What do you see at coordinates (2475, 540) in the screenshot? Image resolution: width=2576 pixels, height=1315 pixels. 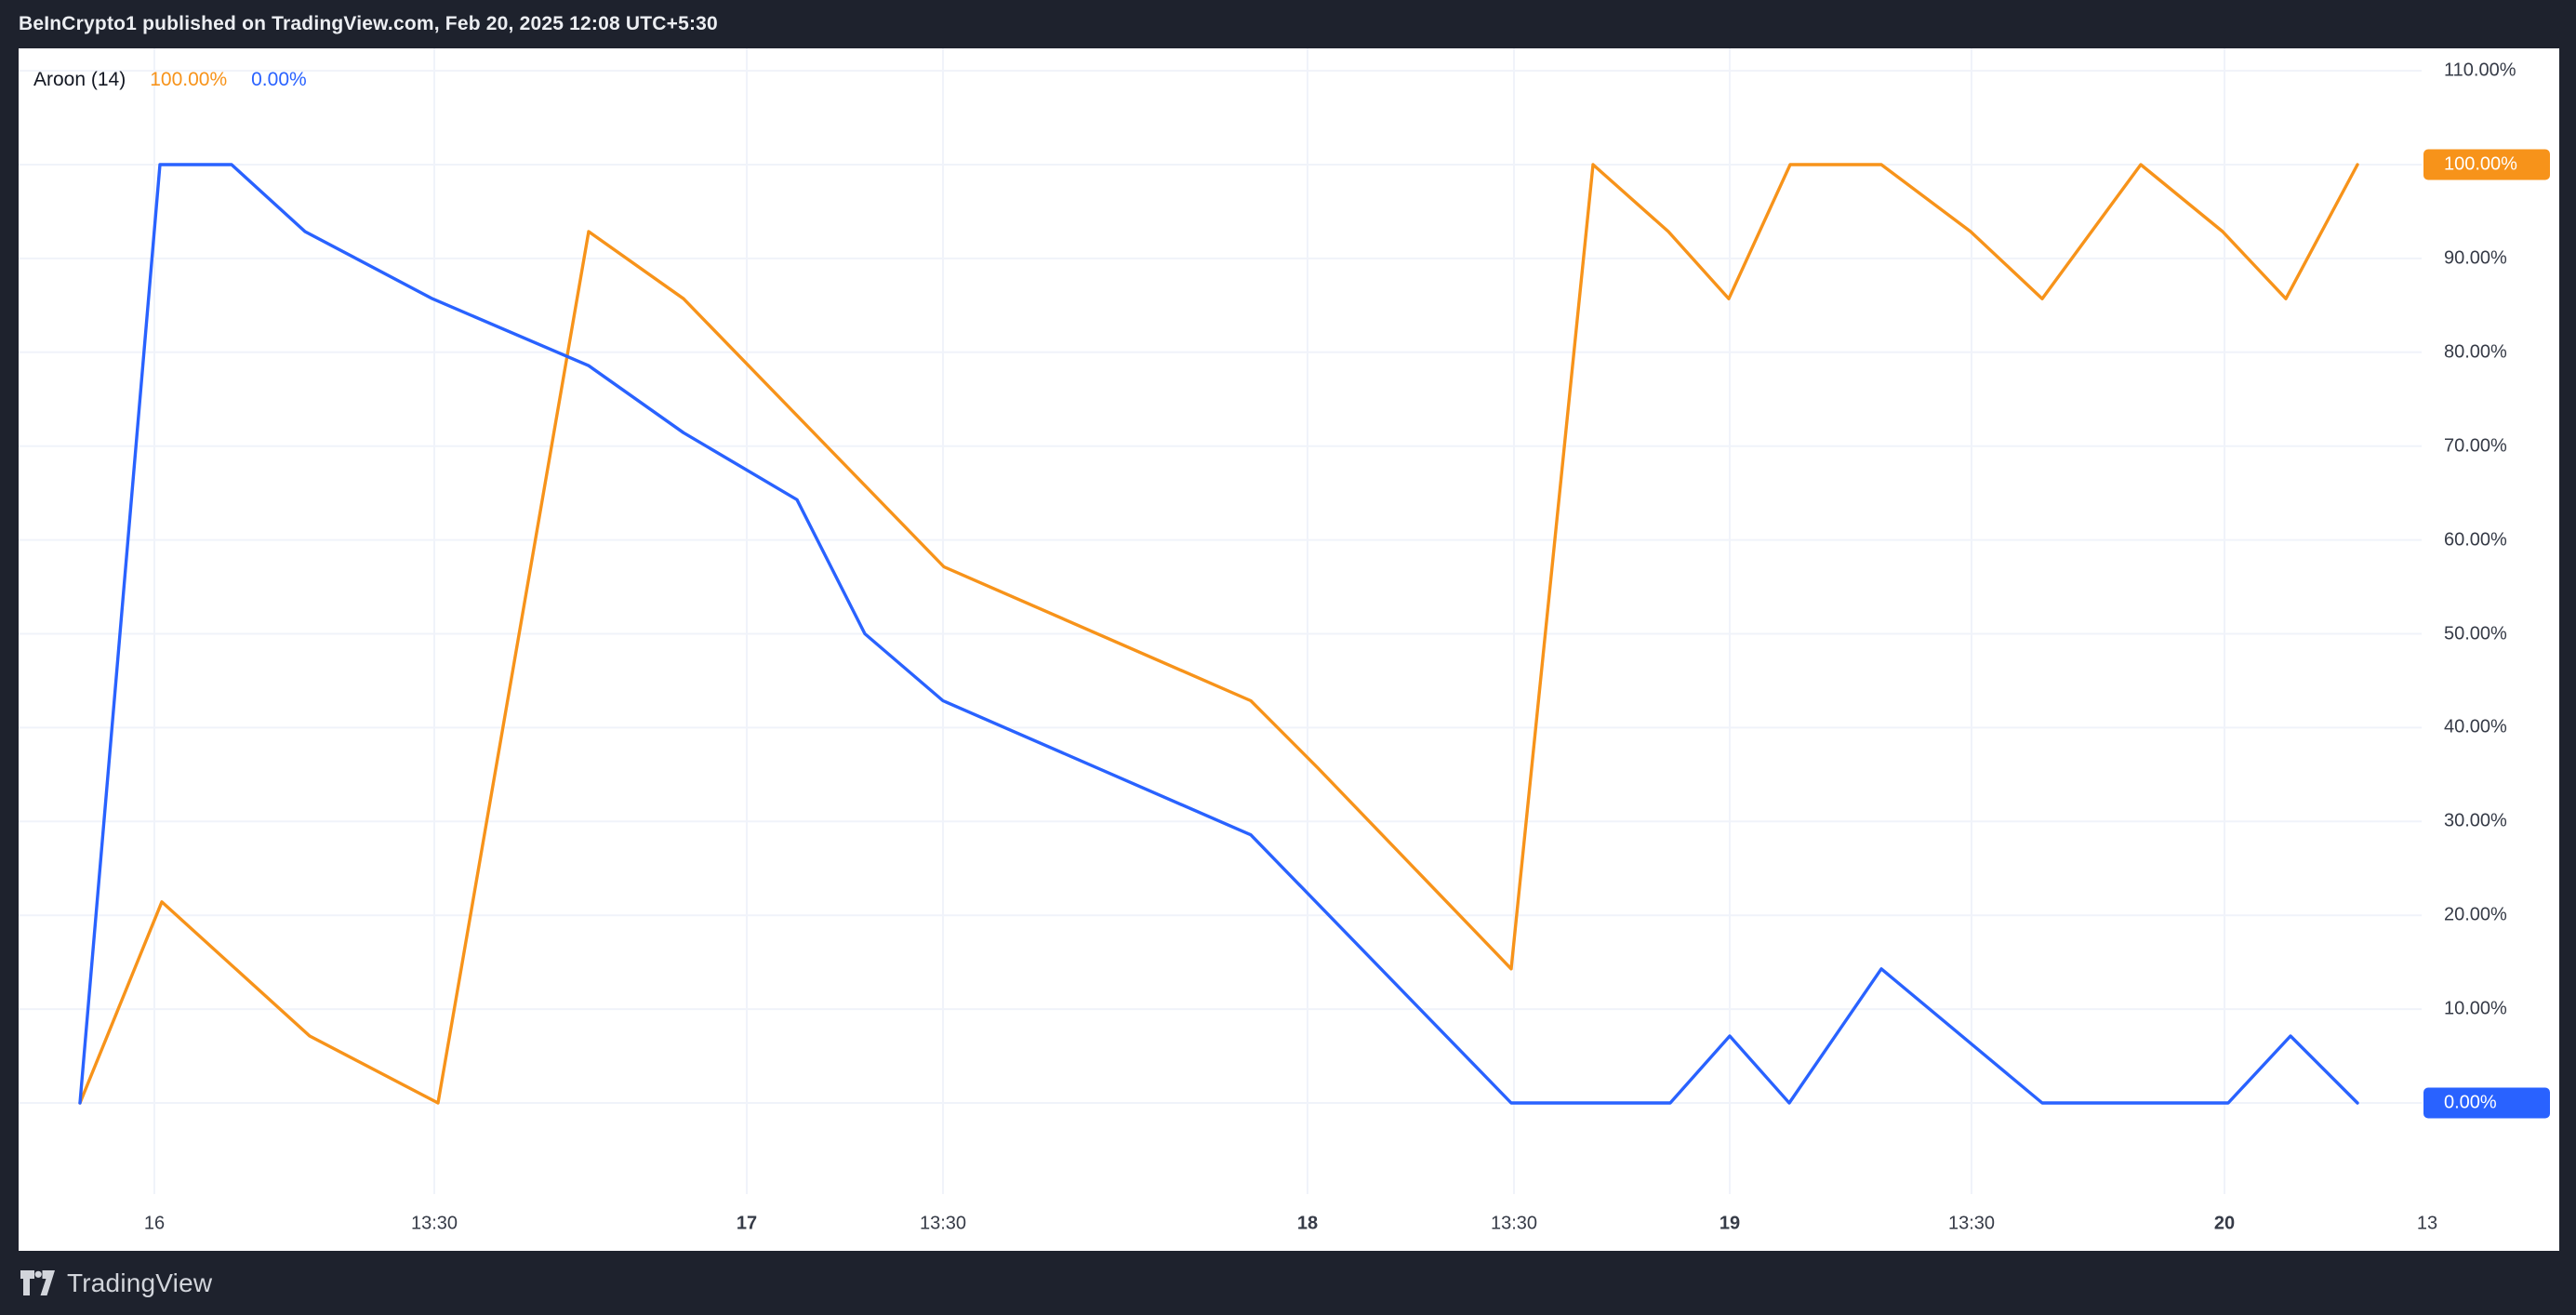 I see `y-tick-label: 60.00%` at bounding box center [2475, 540].